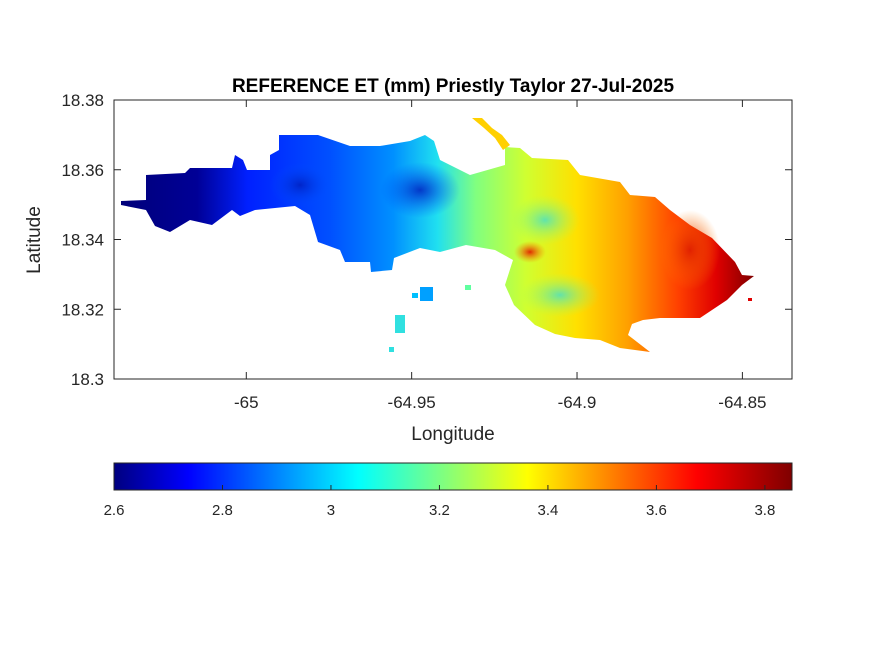 This screenshot has height=656, width=875. I want to click on x-tick-label: -64.9, so click(577, 402).